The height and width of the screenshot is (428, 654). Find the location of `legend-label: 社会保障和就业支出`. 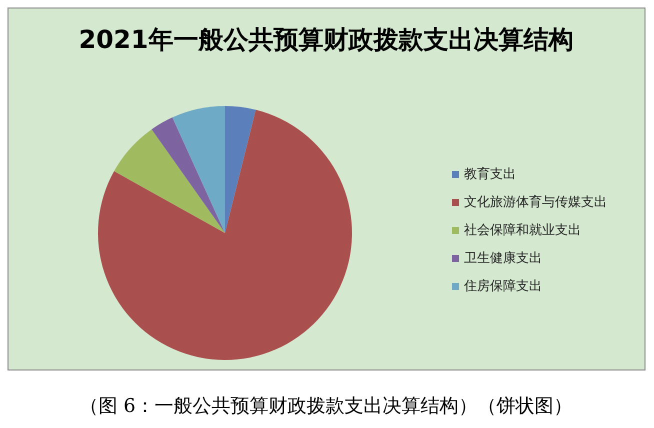

legend-label: 社会保障和就业支出 is located at coordinates (522, 230).